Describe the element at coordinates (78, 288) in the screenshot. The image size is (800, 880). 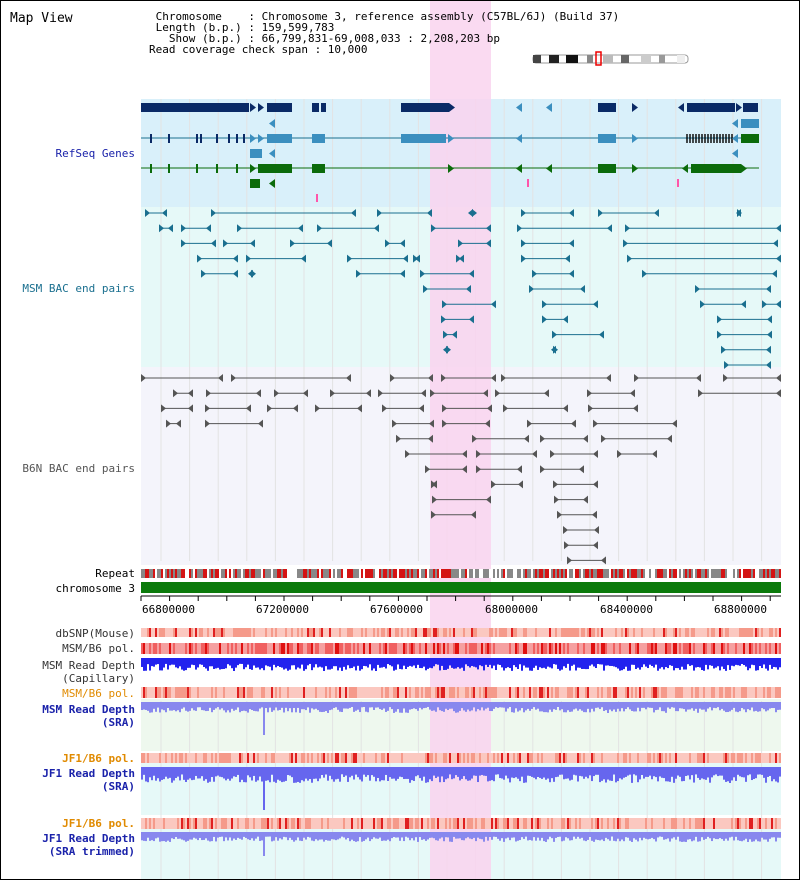
I see `track-label-msm-bac: MSM BAC end pairs` at that location.